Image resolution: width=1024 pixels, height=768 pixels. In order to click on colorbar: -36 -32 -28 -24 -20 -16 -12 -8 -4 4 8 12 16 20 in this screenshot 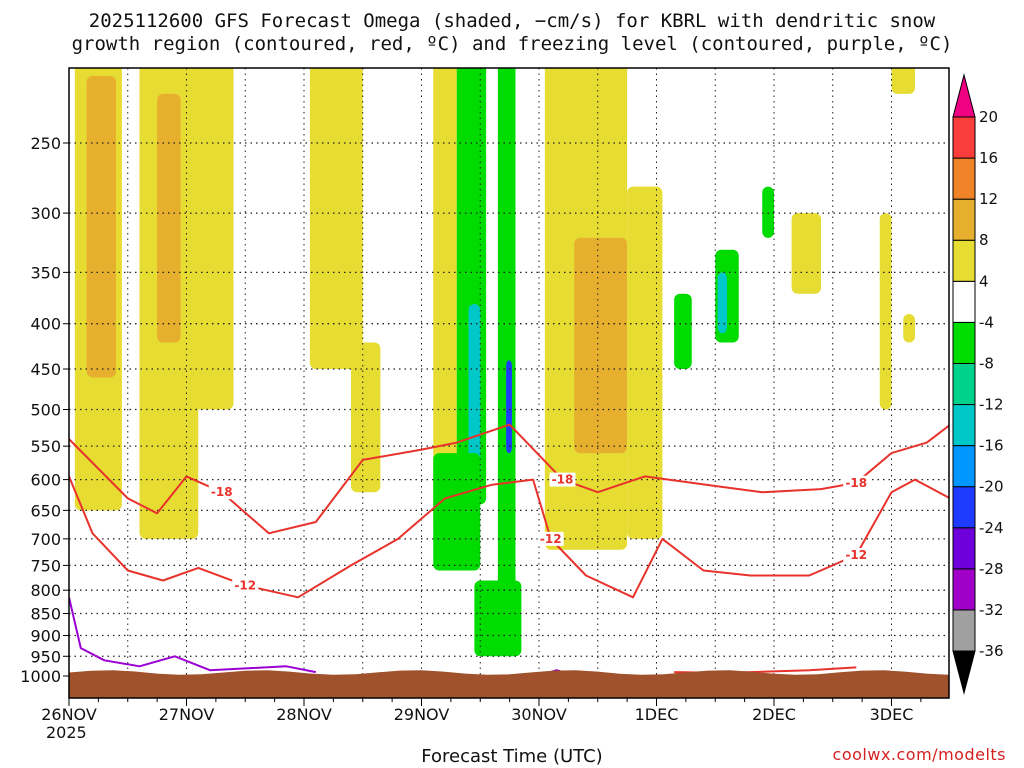, I will do `click(978, 384)`.